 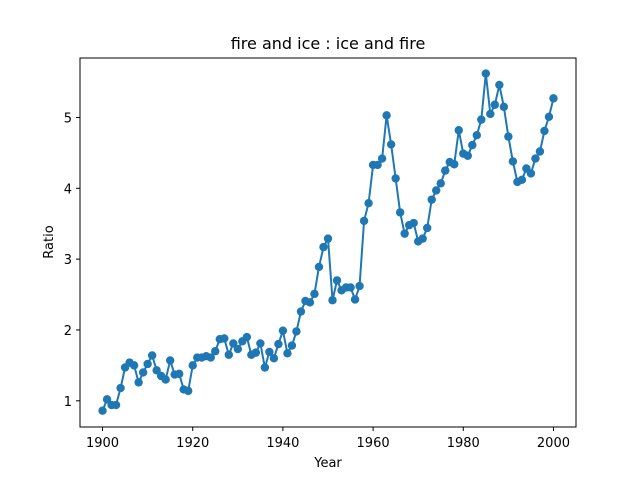 I want to click on x-tick-label: 1940, so click(x=282, y=443).